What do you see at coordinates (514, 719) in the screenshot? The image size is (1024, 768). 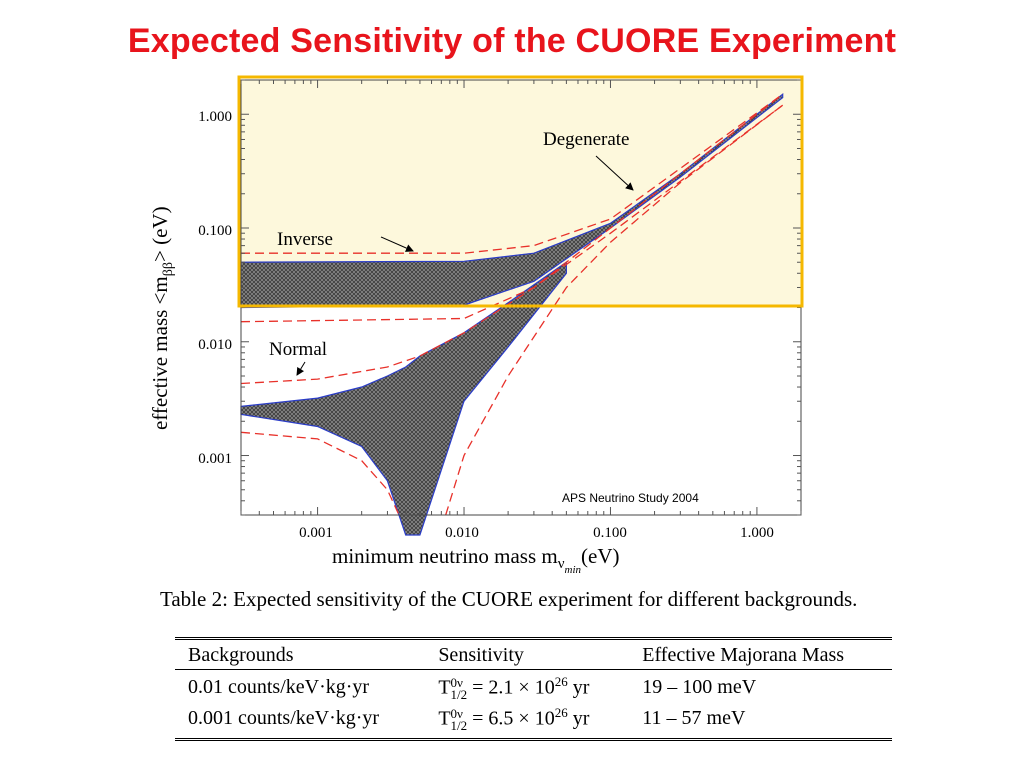 I see `sensitivity-cell: T 0ν 1/2 = 6.5 × 1026 yr` at bounding box center [514, 719].